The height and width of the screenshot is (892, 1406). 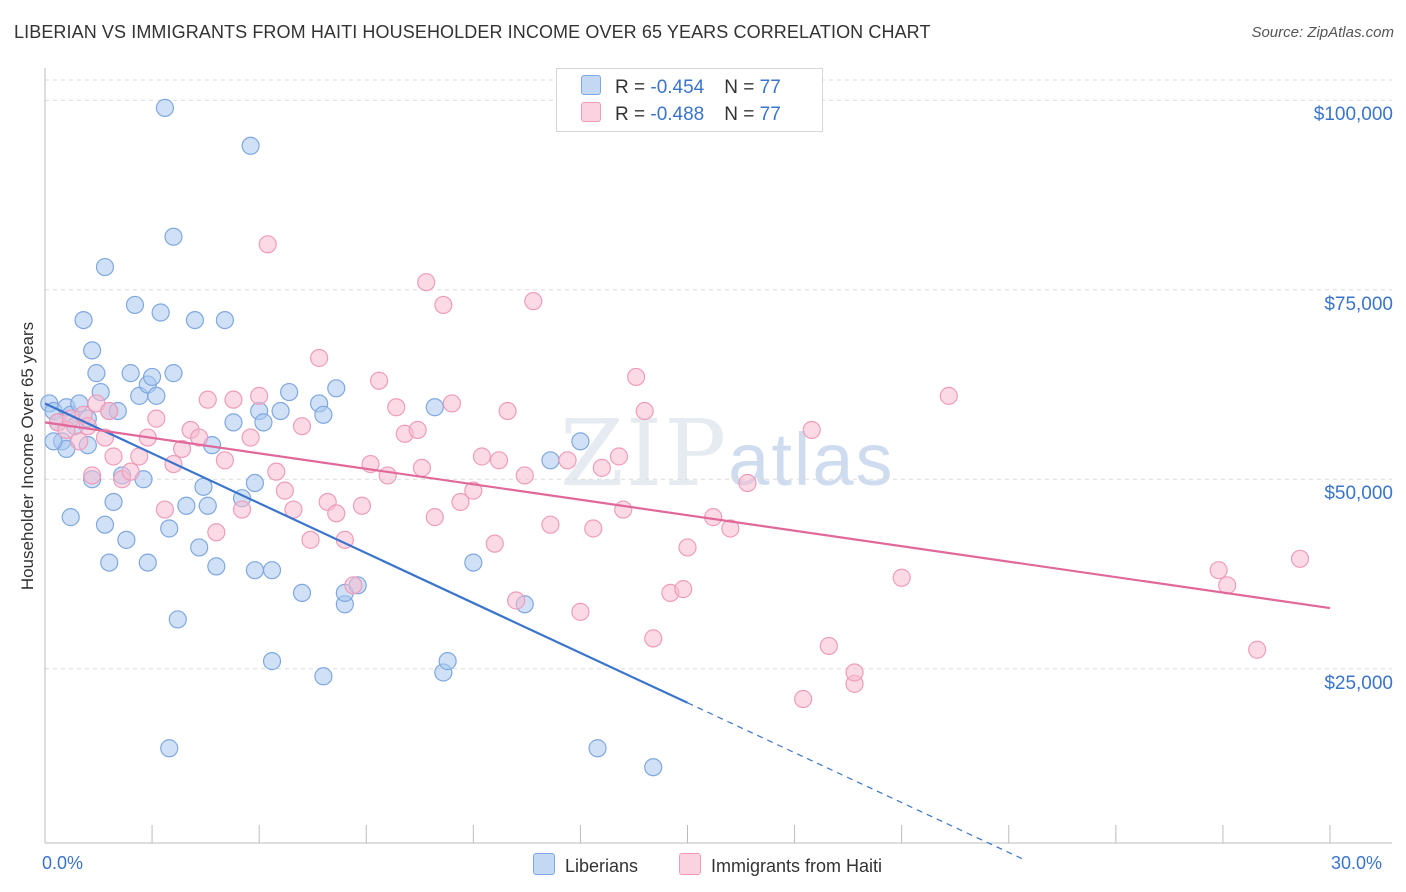 I want to click on trend-line-liberians-extension, so click(x=857, y=781).